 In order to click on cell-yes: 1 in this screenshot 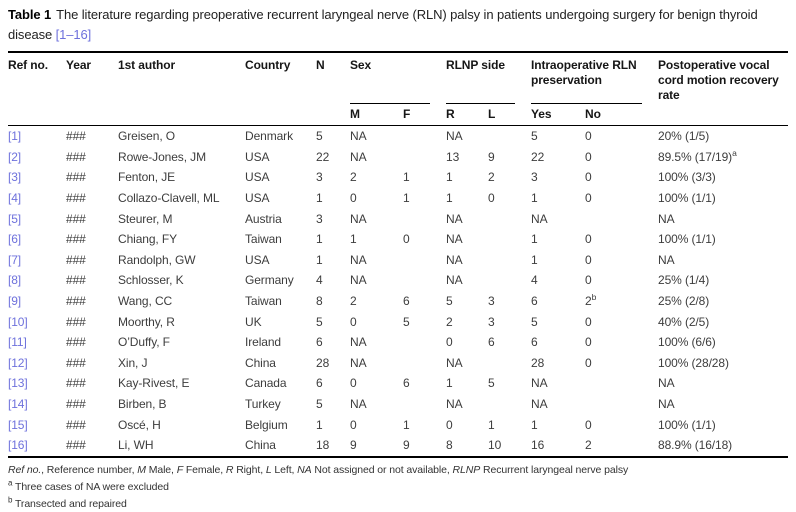, I will do `click(558, 260)`.